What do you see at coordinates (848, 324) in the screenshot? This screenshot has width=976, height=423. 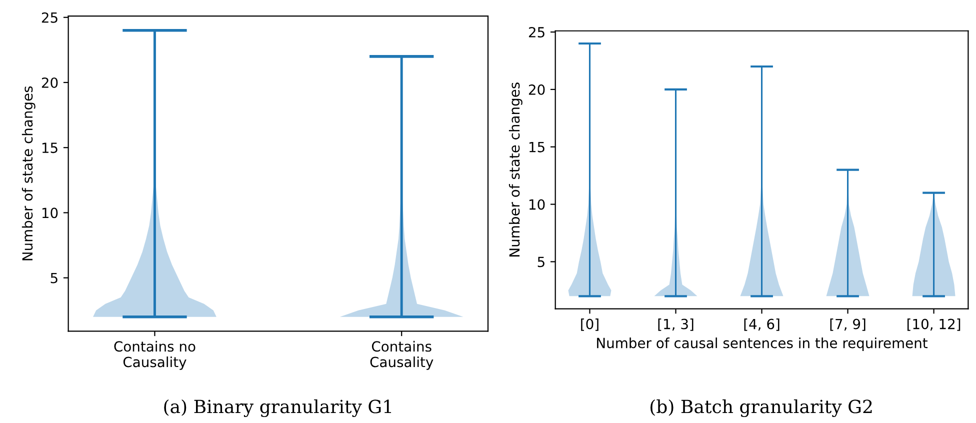 I see `x-tick-label: [7, 9]` at bounding box center [848, 324].